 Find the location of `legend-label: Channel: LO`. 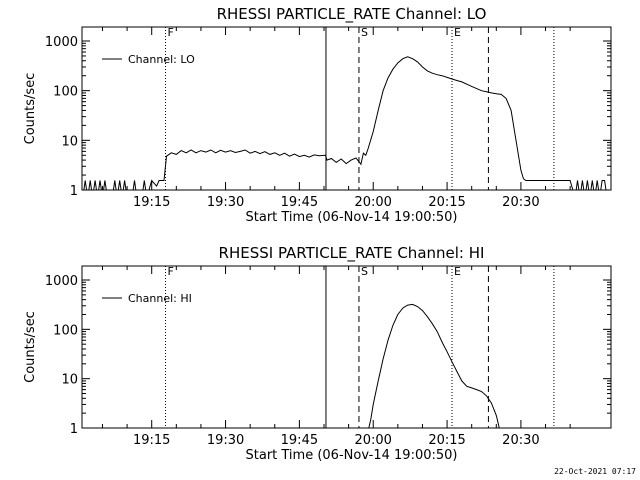

legend-label: Channel: LO is located at coordinates (161, 59).